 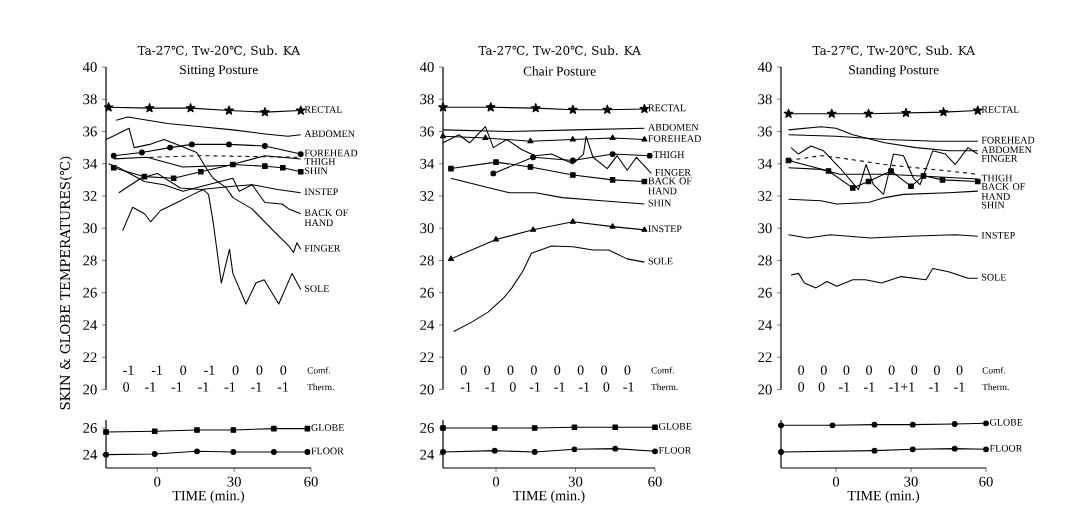 What do you see at coordinates (205, 387) in the screenshot?
I see `annotation: 0 -1 -1 -1 -1 -1 -1` at bounding box center [205, 387].